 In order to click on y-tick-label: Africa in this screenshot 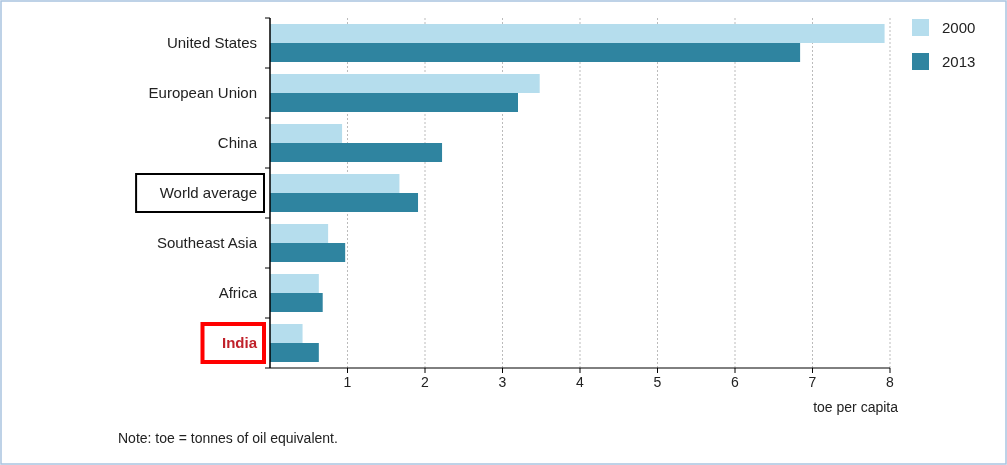, I will do `click(238, 292)`.